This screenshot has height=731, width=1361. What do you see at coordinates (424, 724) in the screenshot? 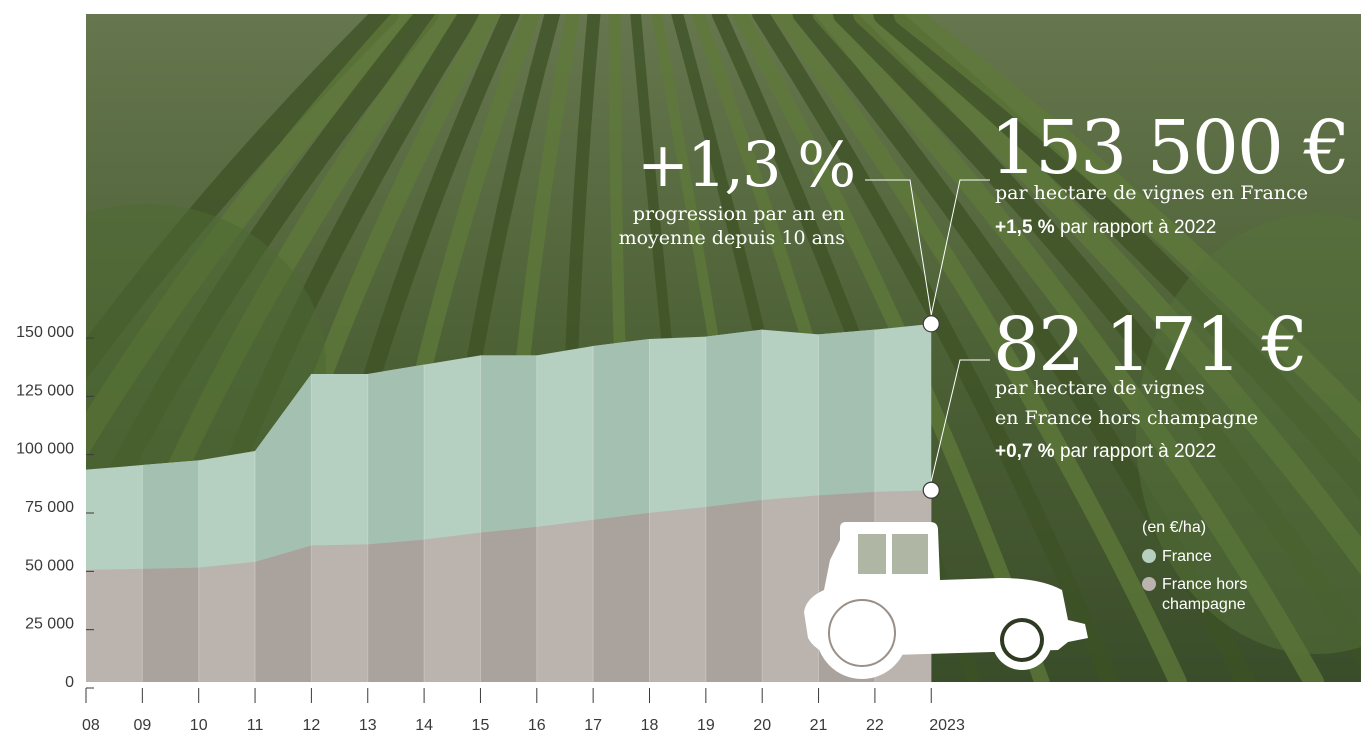
I see `x-tick-label: 14` at bounding box center [424, 724].